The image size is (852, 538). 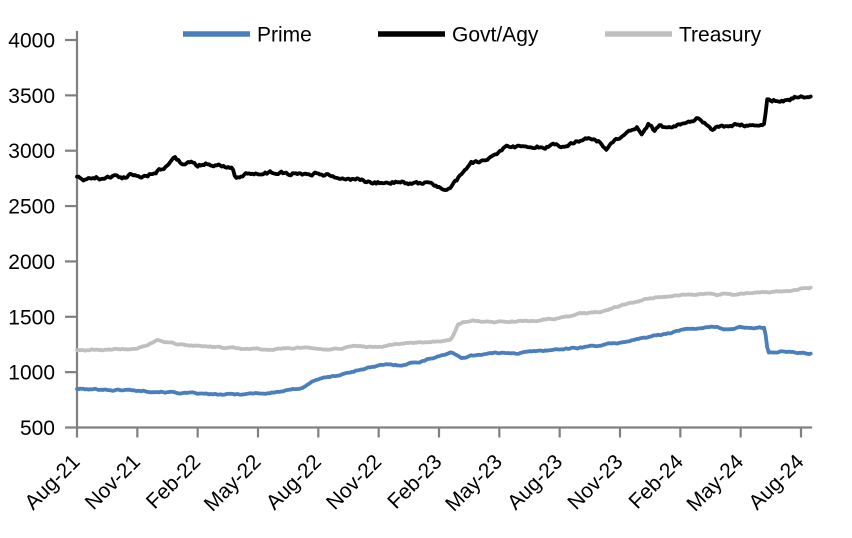 I want to click on y-tick-label: 1500, so click(x=31, y=317).